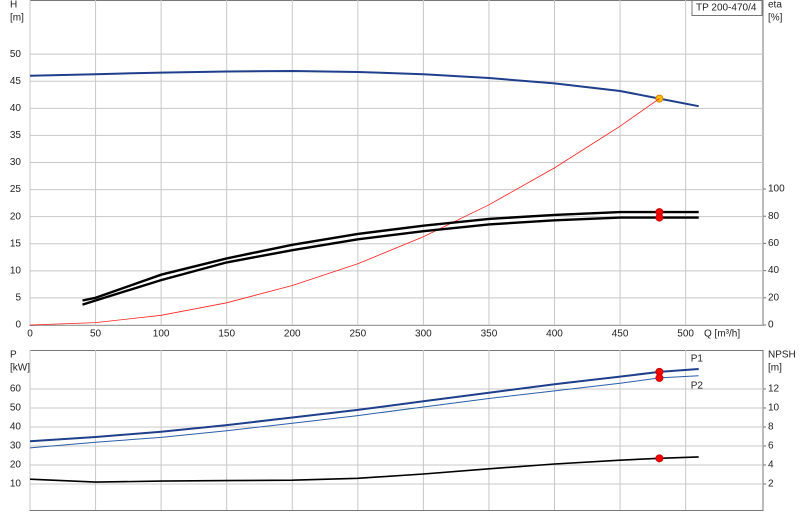 The width and height of the screenshot is (800, 520). What do you see at coordinates (620, 334) in the screenshot?
I see `x-tick-label: 450` at bounding box center [620, 334].